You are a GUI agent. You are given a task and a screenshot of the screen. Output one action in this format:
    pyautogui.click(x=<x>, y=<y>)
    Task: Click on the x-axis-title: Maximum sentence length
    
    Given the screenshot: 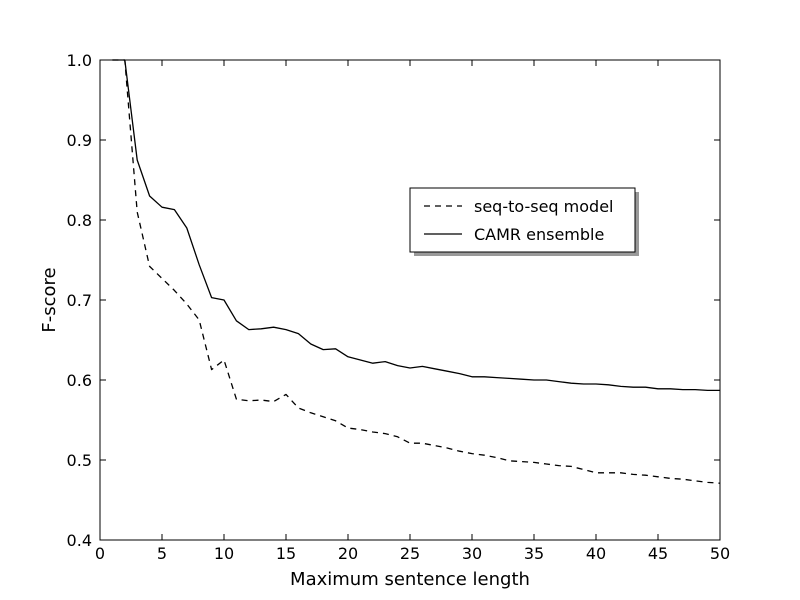 What is the action you would take?
    pyautogui.click(x=410, y=579)
    